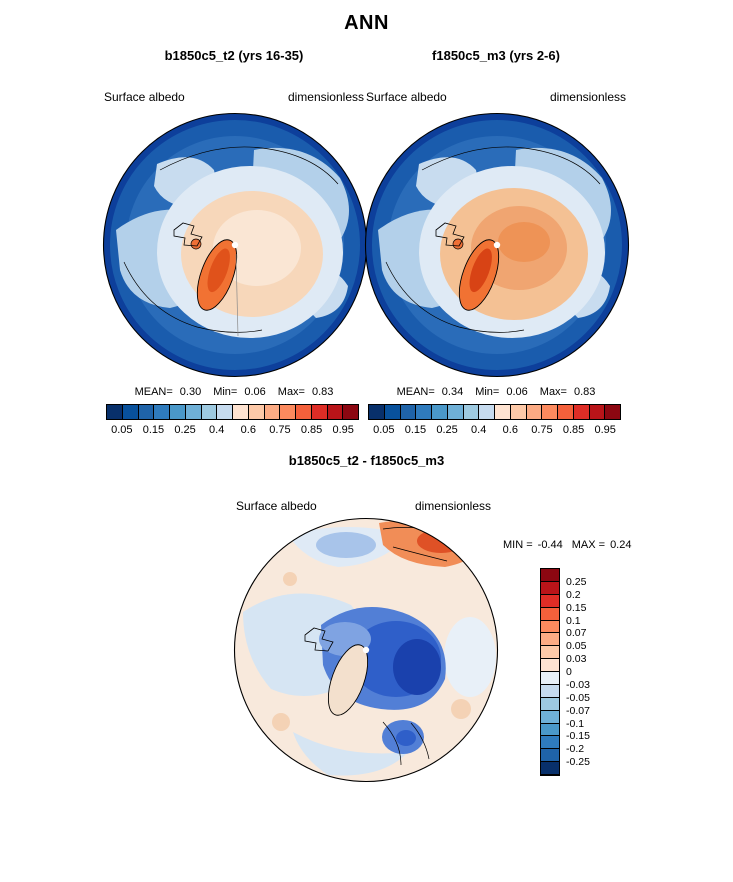 The width and height of the screenshot is (733, 882). Describe the element at coordinates (276, 506) in the screenshot. I see `diff-variable-label: Surface albedo` at that location.